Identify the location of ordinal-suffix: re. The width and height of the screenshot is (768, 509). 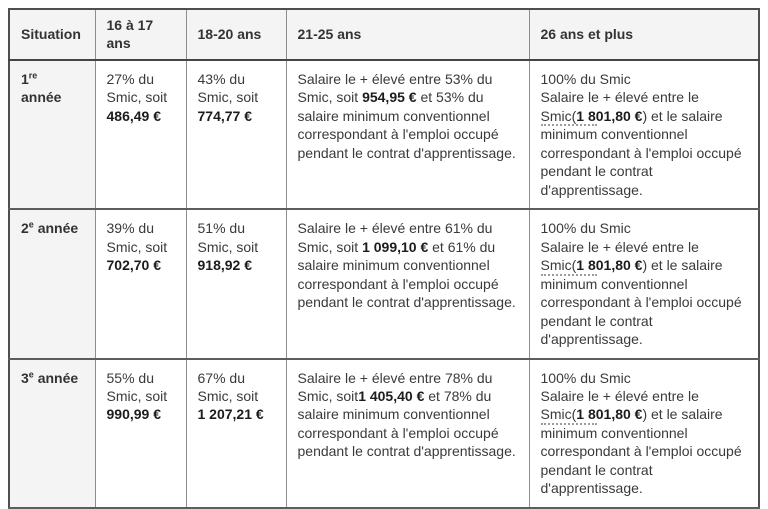
(33, 75).